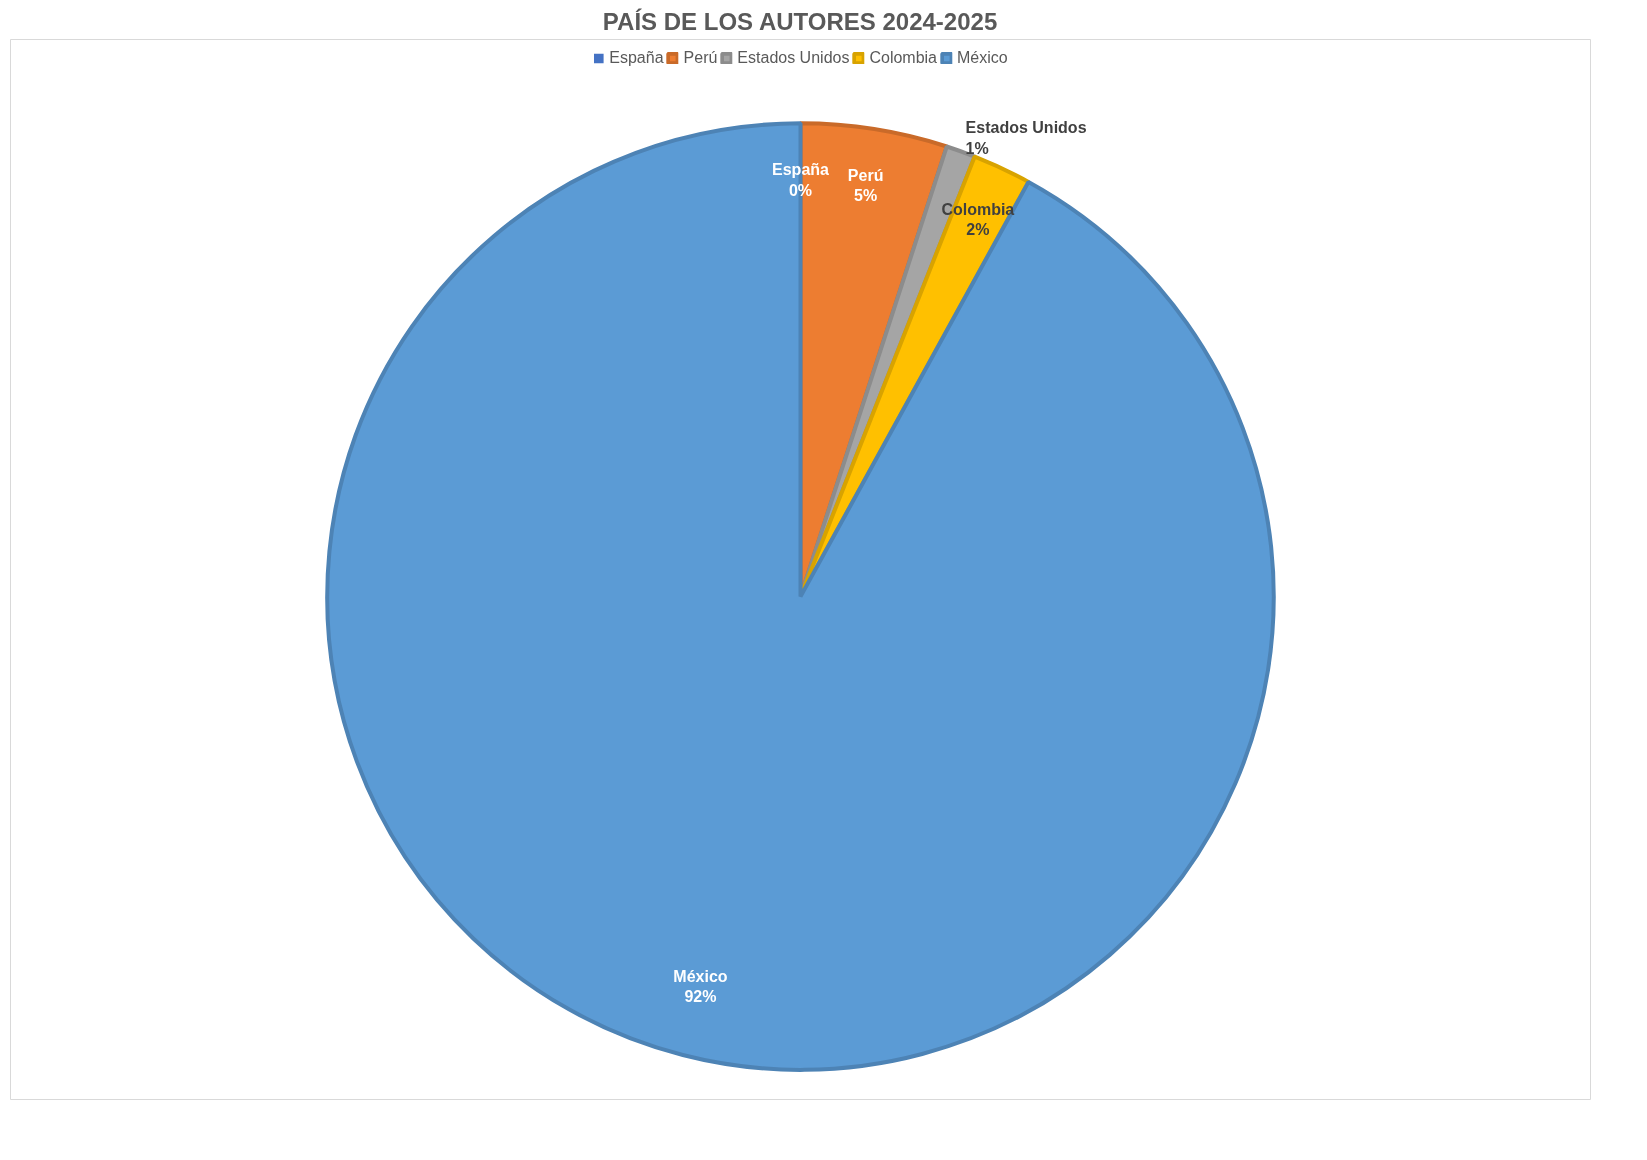 The height and width of the screenshot is (1160, 1647). Describe the element at coordinates (866, 195) in the screenshot. I see `data-label: 5%` at that location.